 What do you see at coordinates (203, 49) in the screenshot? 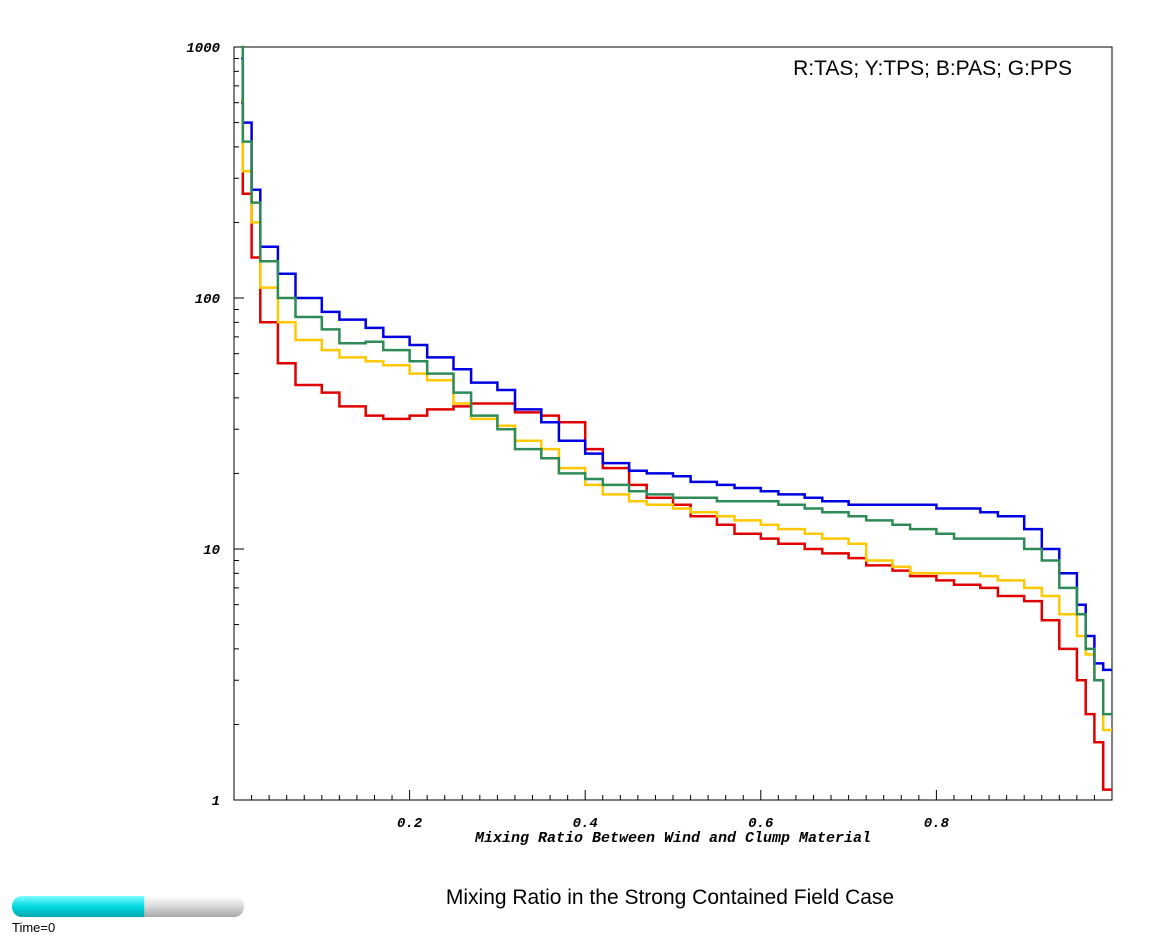
I see `y-tick-label: 1000` at bounding box center [203, 49].